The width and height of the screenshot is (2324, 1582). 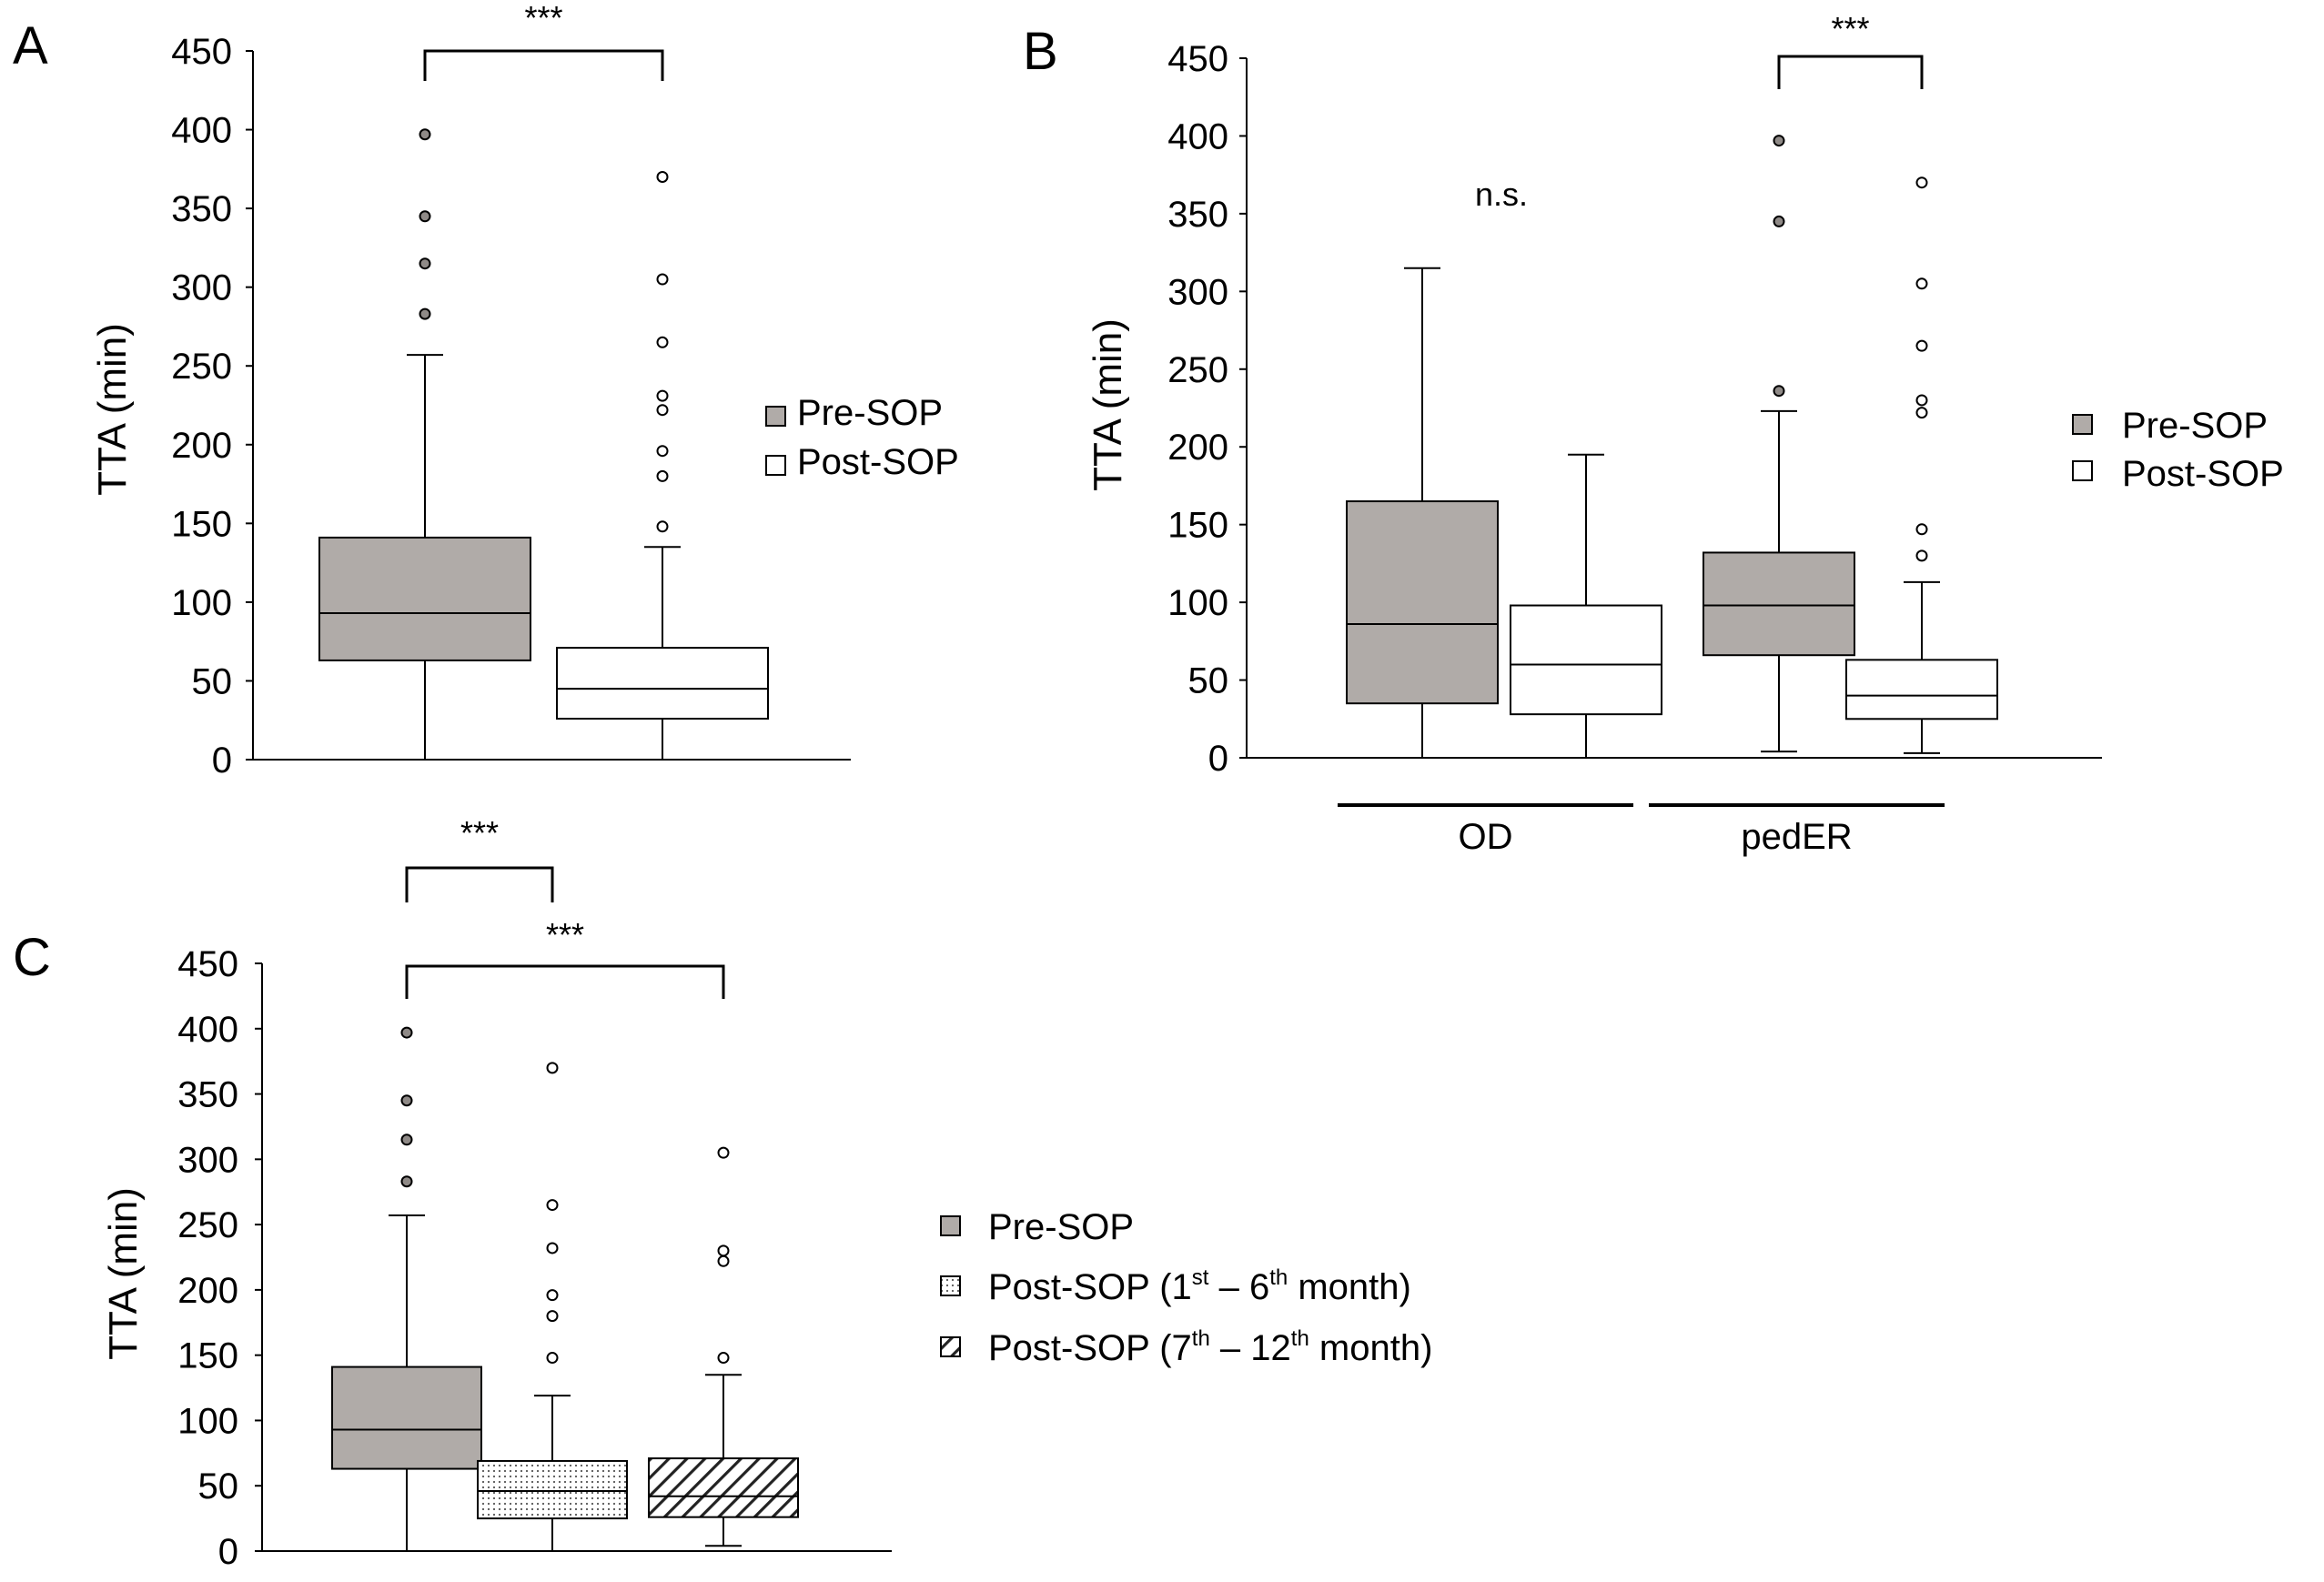 What do you see at coordinates (1061, 1227) in the screenshot?
I see `panel-c-legend-pre-label: Pre-SOP` at bounding box center [1061, 1227].